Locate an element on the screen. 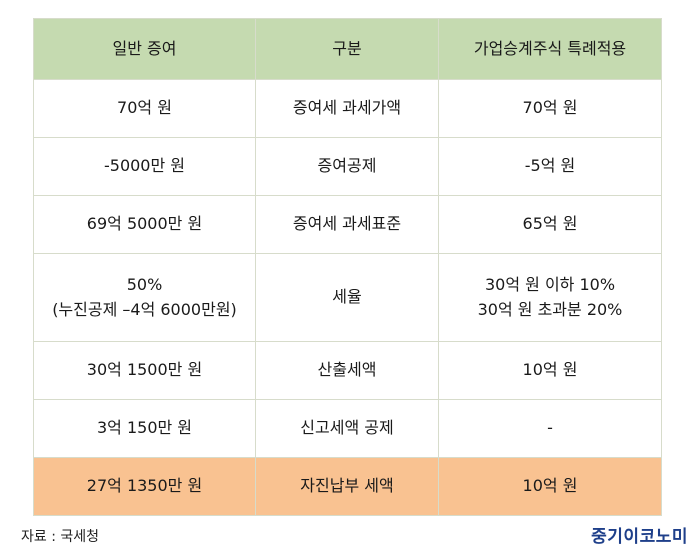 Image resolution: width=700 pixels, height=553 pixels. cell-special: -5억 원 is located at coordinates (550, 166).